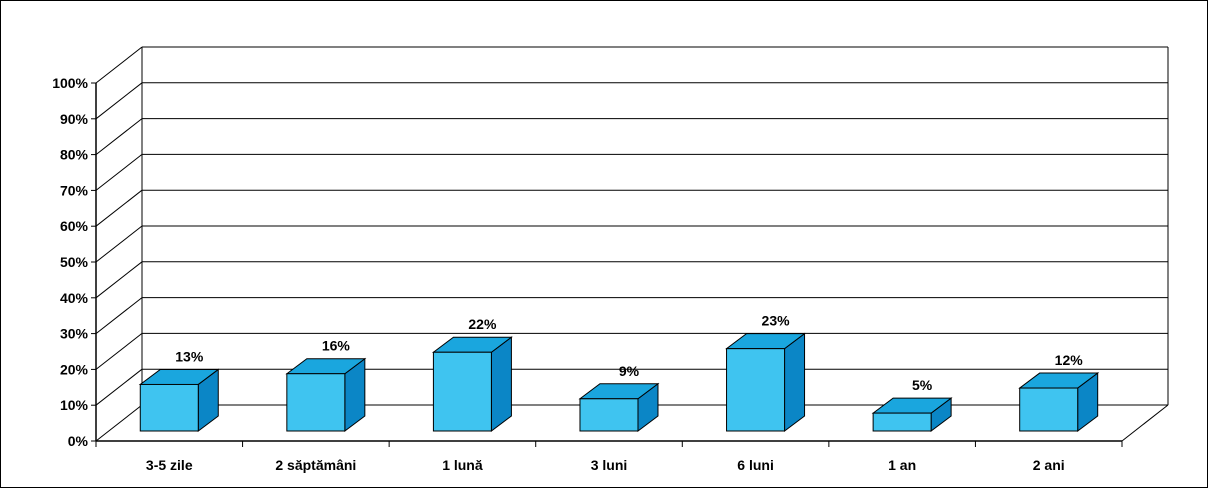 The image size is (1208, 489). What do you see at coordinates (629, 371) in the screenshot?
I see `data-label: 9%` at bounding box center [629, 371].